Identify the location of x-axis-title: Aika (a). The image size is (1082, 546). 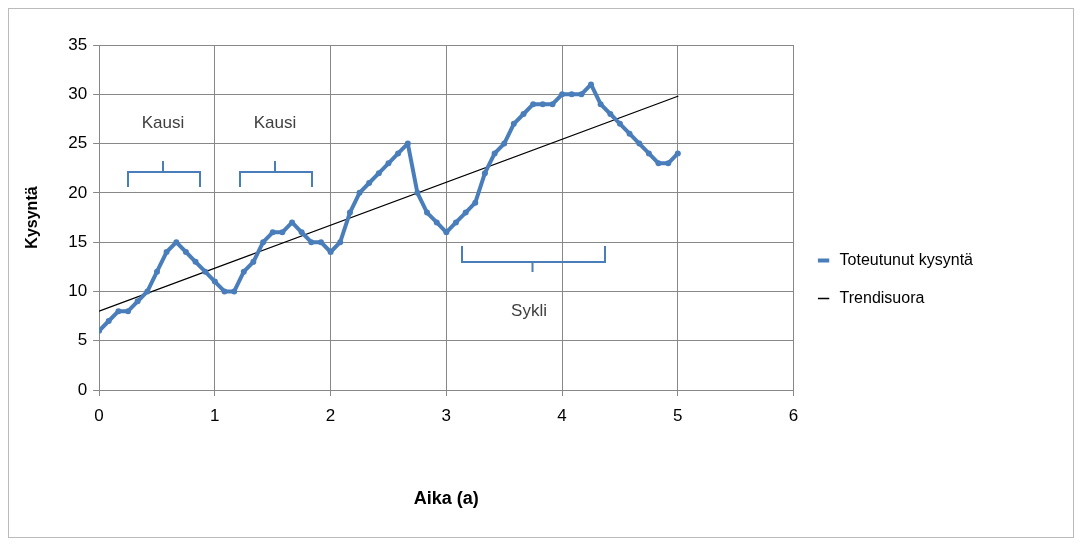
(446, 498).